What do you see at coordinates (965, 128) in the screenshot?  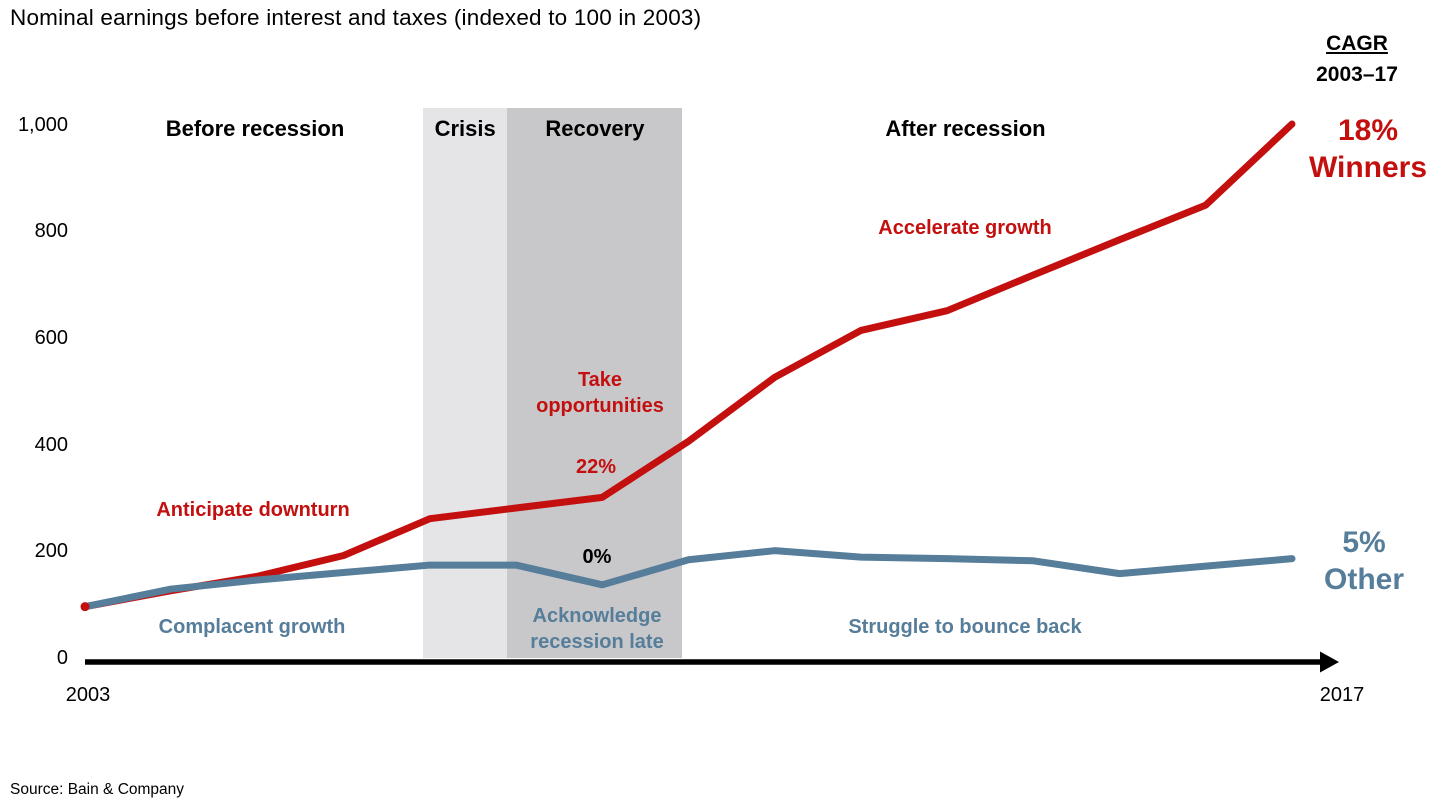 I see `phase-label-after-recession: After recession` at bounding box center [965, 128].